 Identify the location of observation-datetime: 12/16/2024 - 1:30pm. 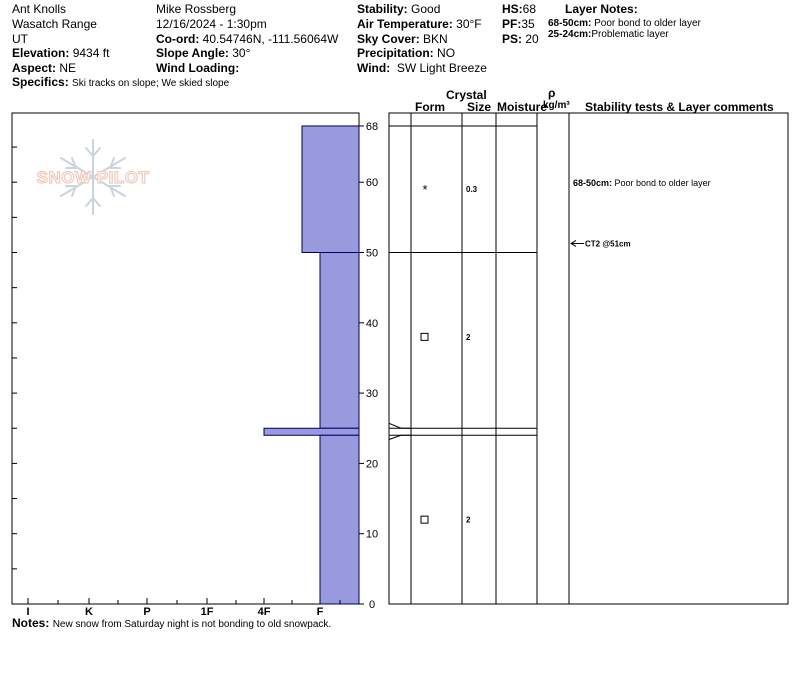
(211, 24).